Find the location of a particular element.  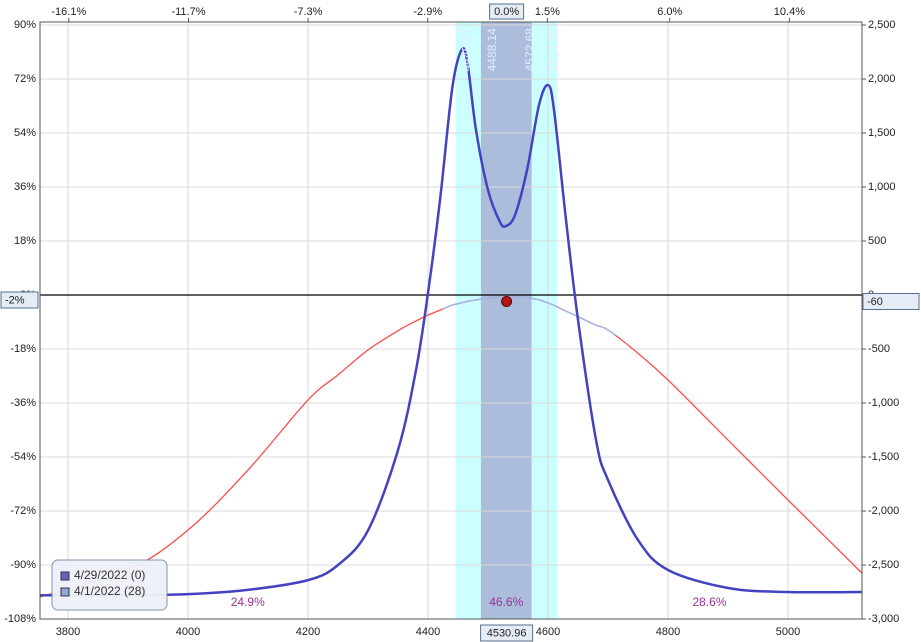

y-tick-label: 54% is located at coordinates (25, 133).